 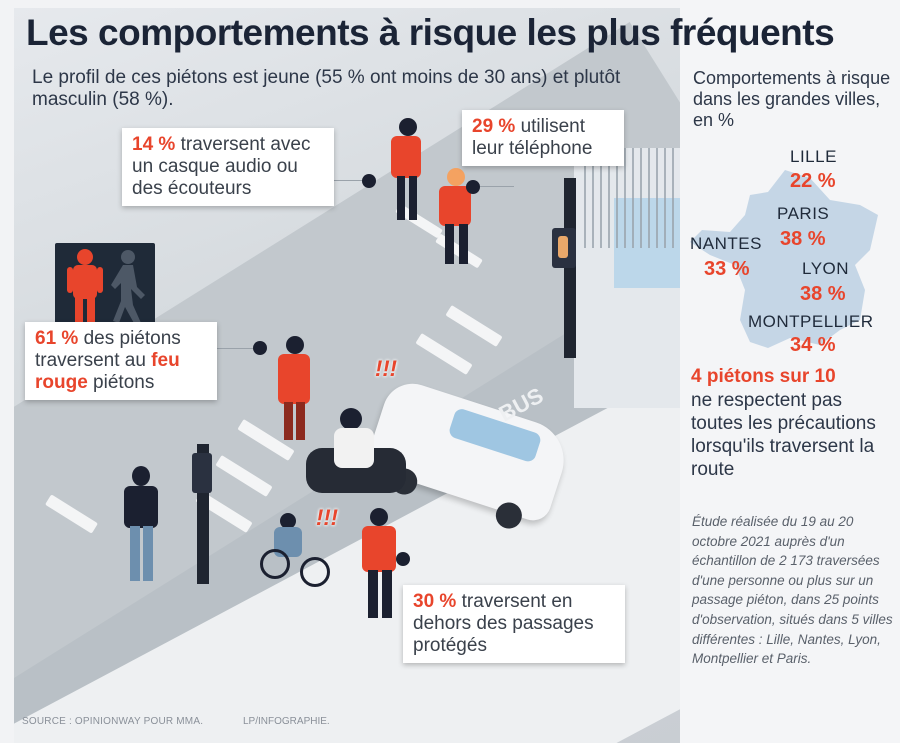 I want to click on callout-phone: 29 % utilisent leur téléphone, so click(x=543, y=138).